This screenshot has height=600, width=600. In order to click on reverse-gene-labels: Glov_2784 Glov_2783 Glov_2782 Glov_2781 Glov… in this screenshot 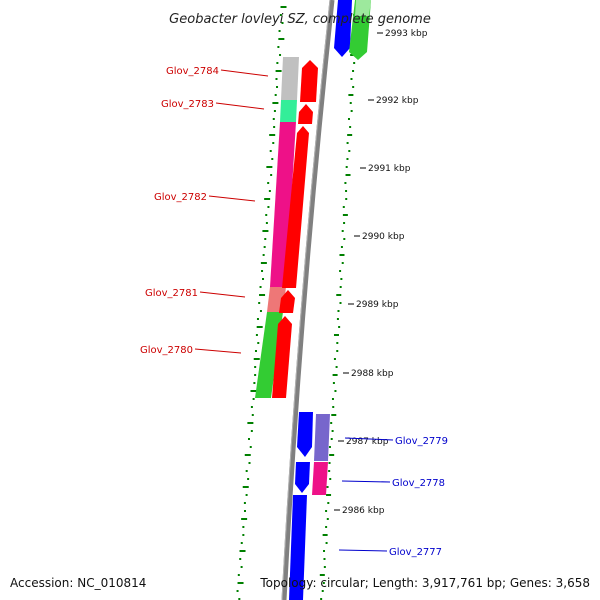, I will do `click(204, 211)`.